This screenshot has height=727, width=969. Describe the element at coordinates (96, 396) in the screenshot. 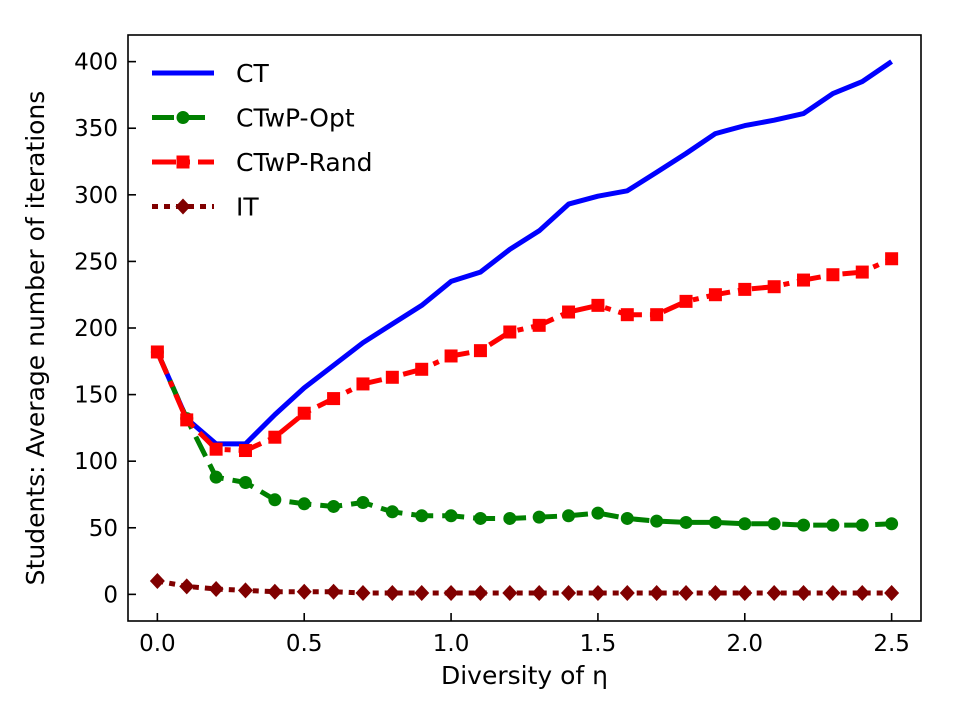

I see `y-tick-label-3: 150` at that location.